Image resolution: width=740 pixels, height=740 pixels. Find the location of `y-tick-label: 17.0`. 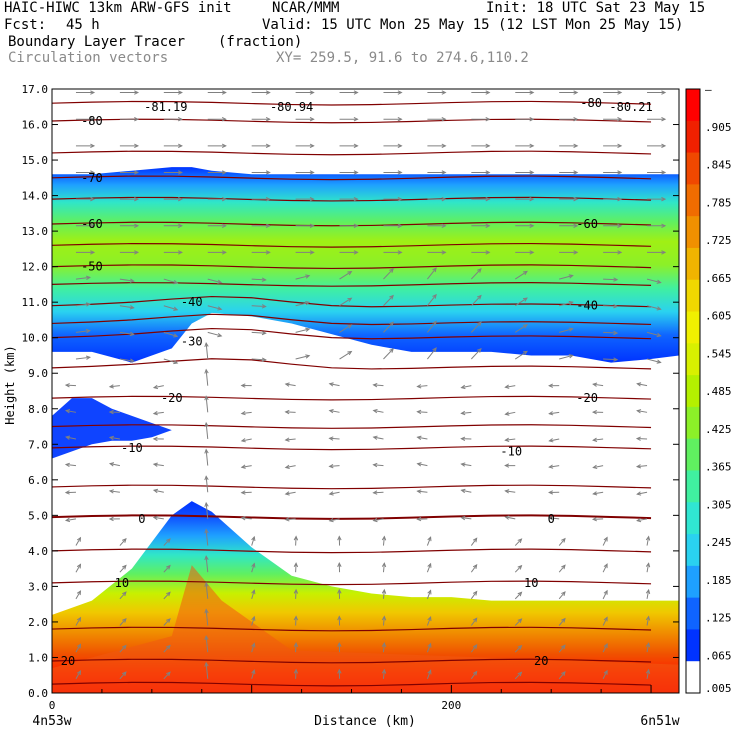

y-tick-label: 17.0 is located at coordinates (35, 89).